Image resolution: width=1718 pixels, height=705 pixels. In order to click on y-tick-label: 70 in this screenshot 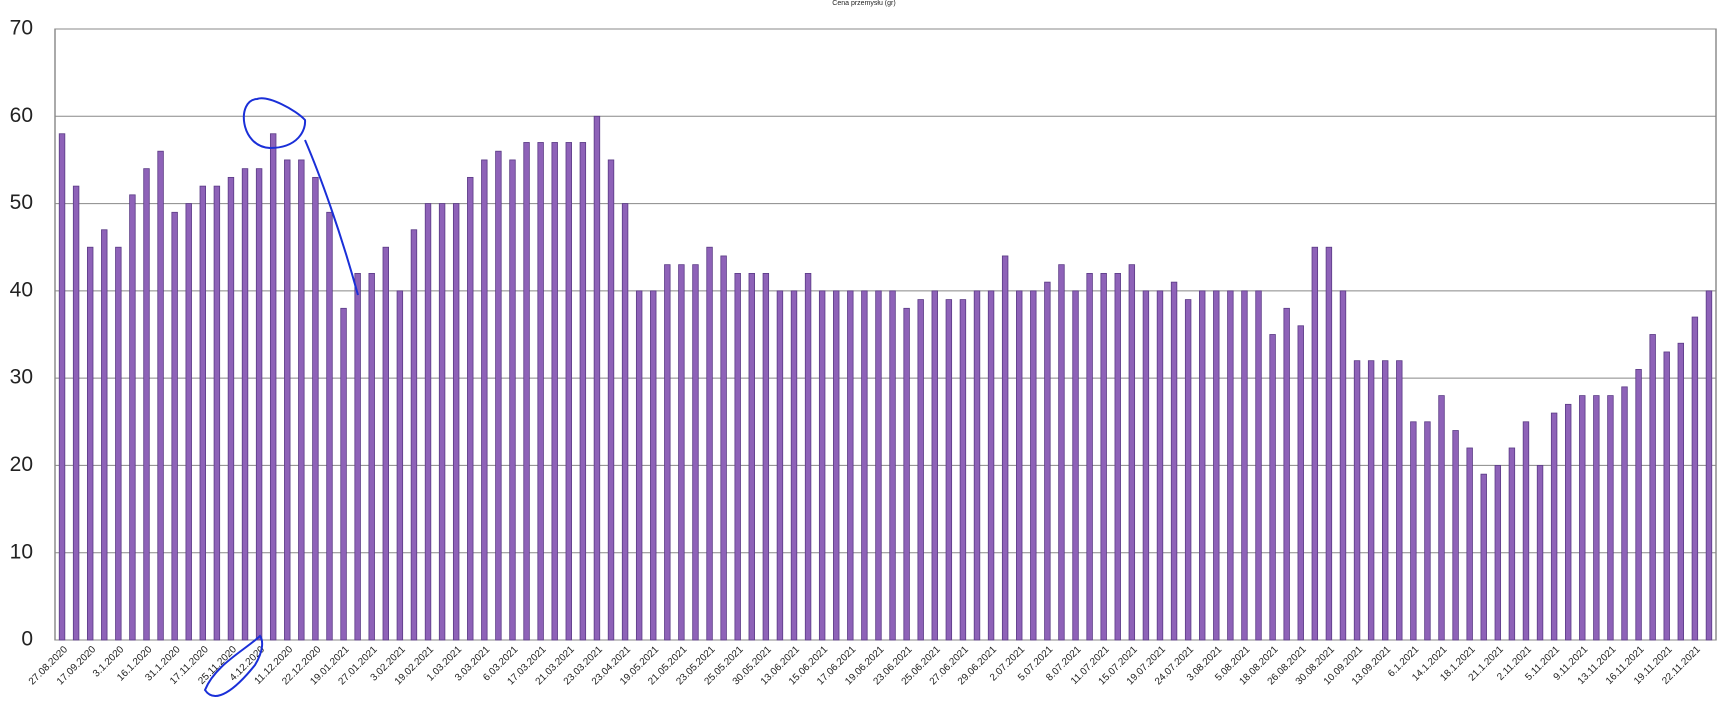, I will do `click(21, 28)`.